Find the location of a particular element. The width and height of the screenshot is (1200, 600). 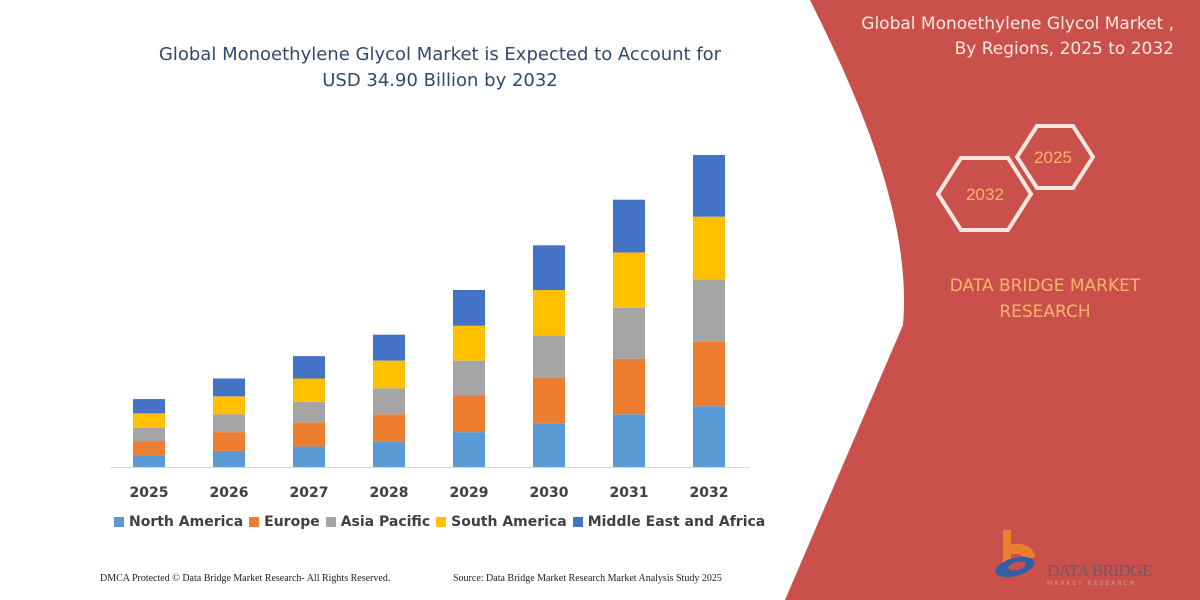

x-tick-label: 2029 is located at coordinates (469, 493).